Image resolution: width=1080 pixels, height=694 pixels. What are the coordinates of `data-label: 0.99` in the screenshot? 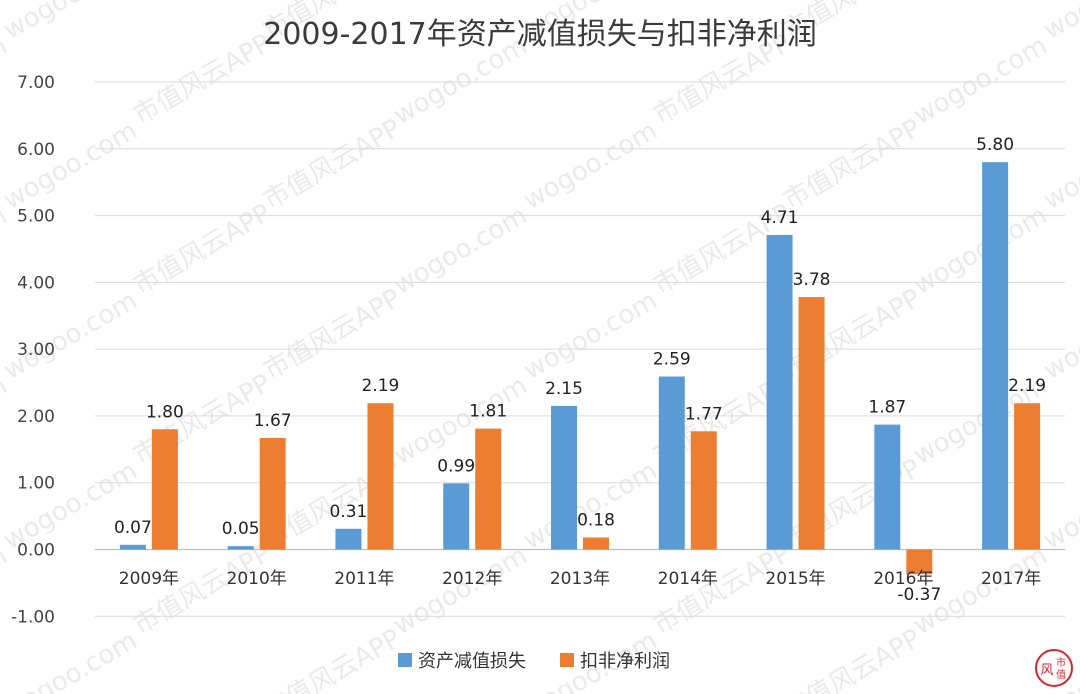 It's located at (456, 466).